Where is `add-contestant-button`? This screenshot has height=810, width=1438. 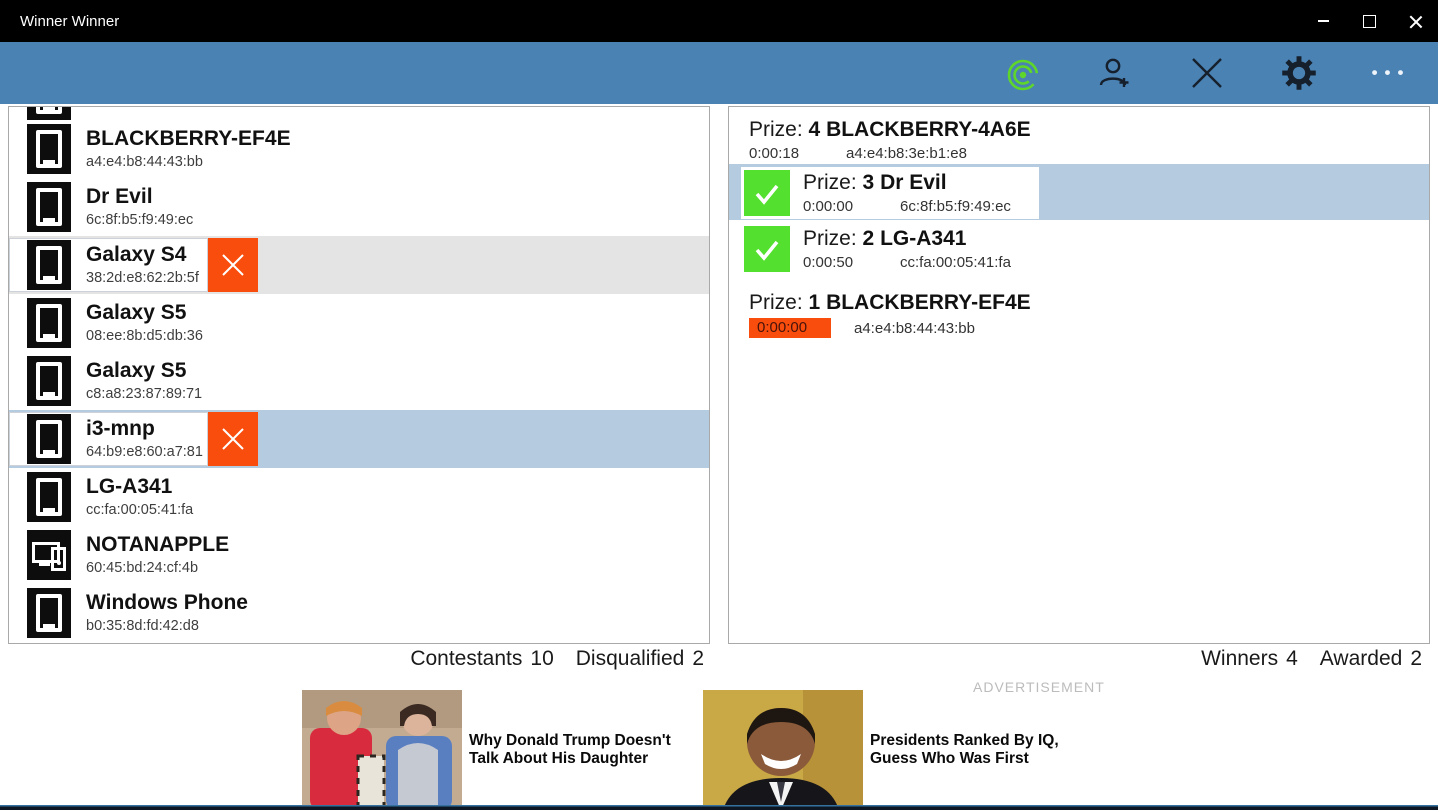
add-contestant-button is located at coordinates (1115, 73).